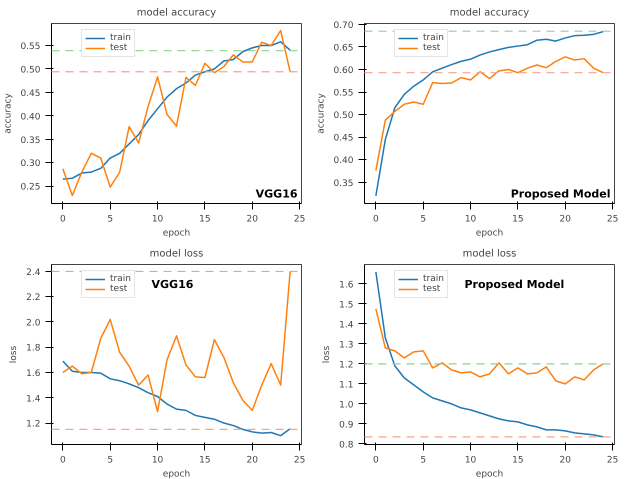  What do you see at coordinates (346, 425) in the screenshot?
I see `y-tick-label: 0.9` at bounding box center [346, 425].